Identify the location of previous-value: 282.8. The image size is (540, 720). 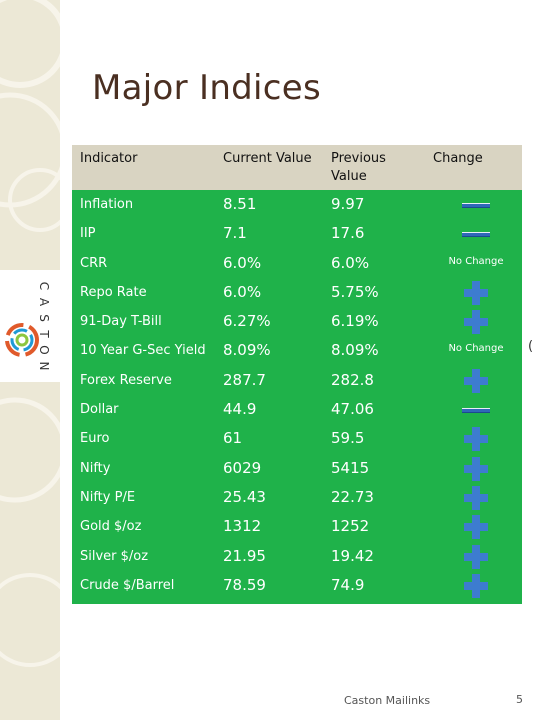
(352, 379).